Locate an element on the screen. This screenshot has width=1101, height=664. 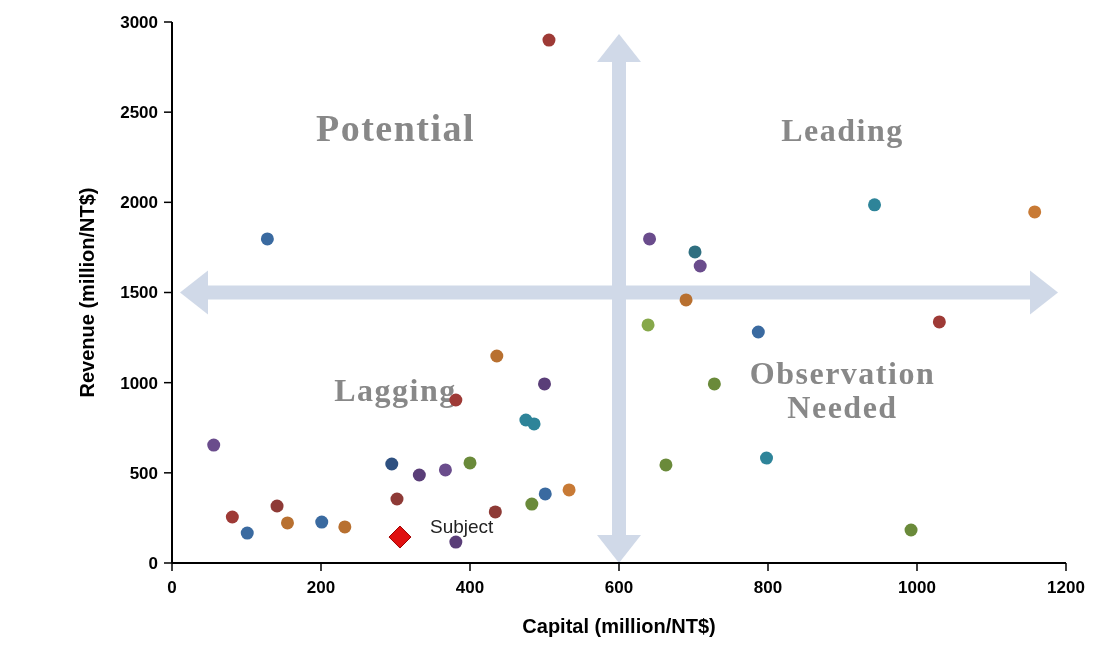
y-tick-label: 1000 is located at coordinates (139, 383).